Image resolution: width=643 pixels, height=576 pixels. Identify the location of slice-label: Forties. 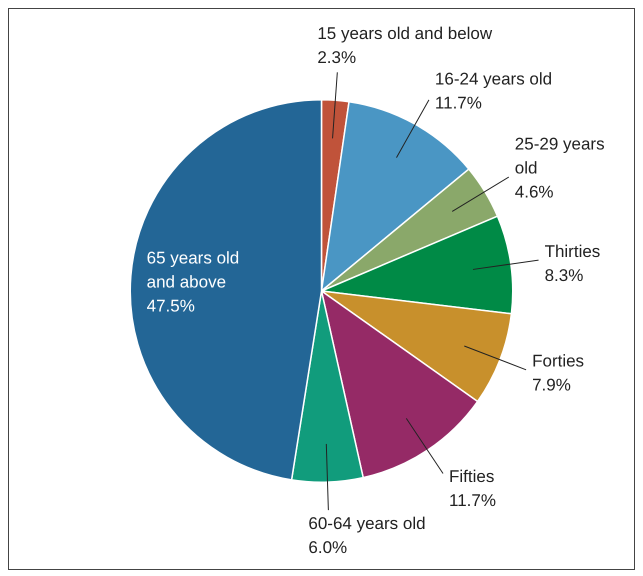
(558, 360).